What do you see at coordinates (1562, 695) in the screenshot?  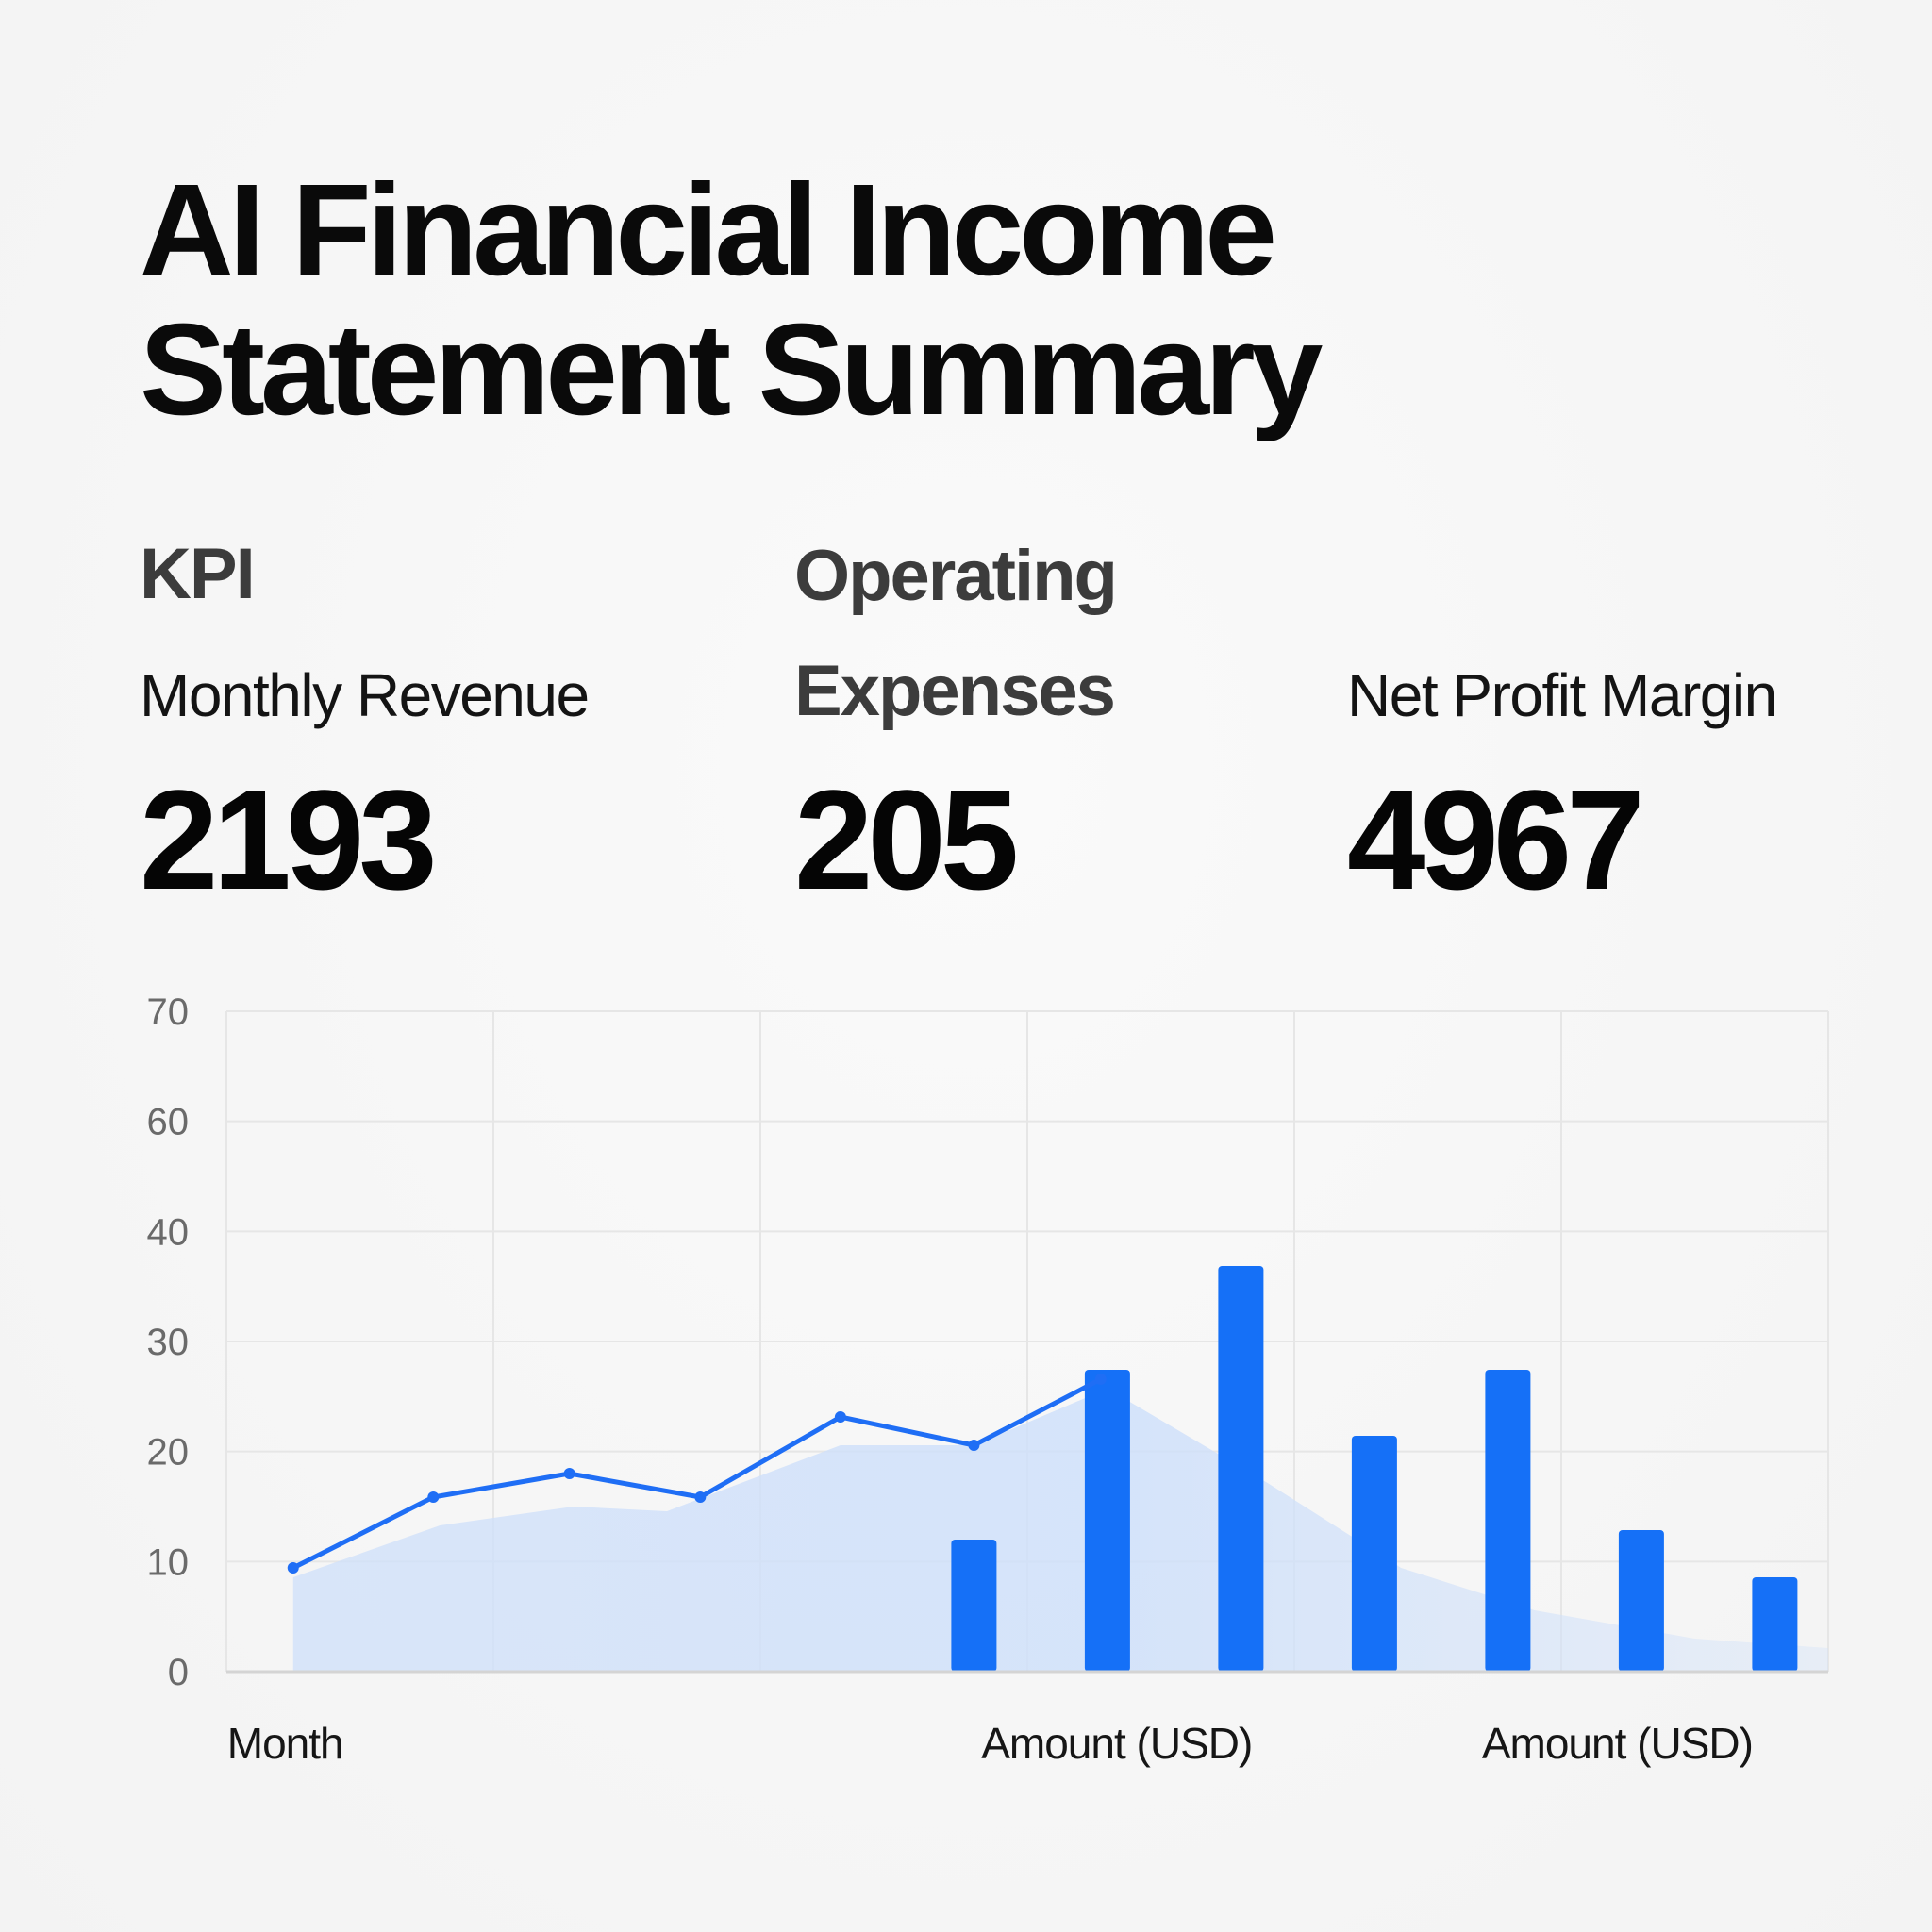 I see `kpi-label-net-profit-margin: Net Profit Margin` at bounding box center [1562, 695].